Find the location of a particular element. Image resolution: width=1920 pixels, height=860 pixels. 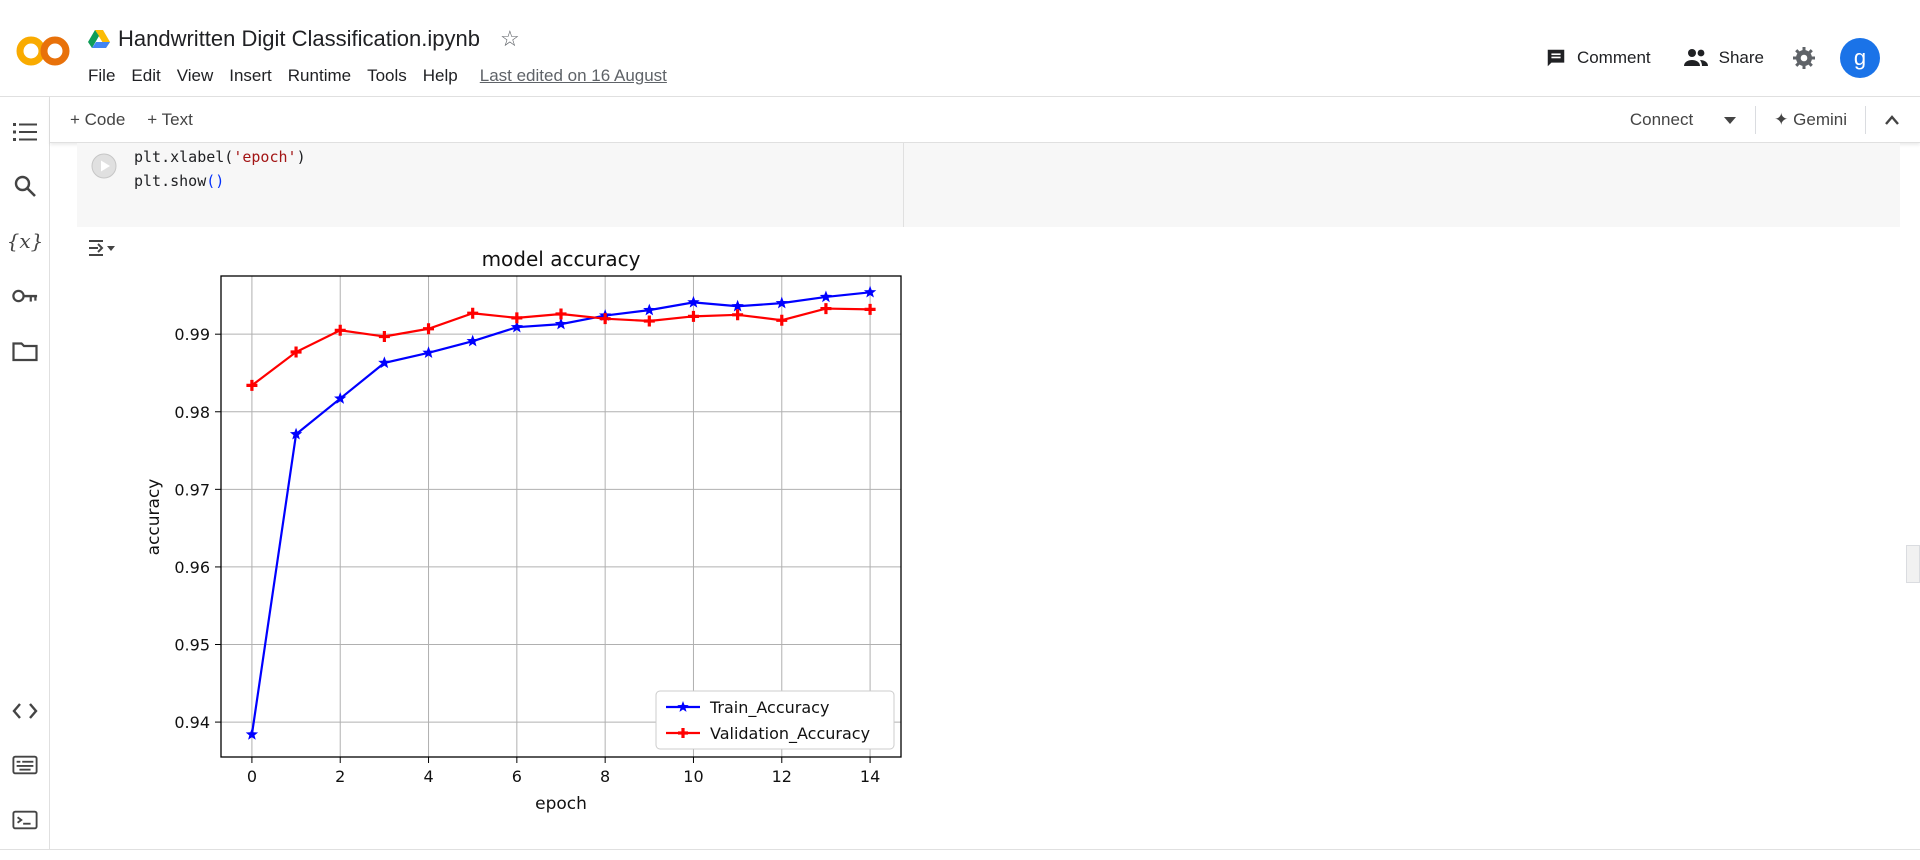

code-line: plt.xlabel('epoch') is located at coordinates (220, 157).